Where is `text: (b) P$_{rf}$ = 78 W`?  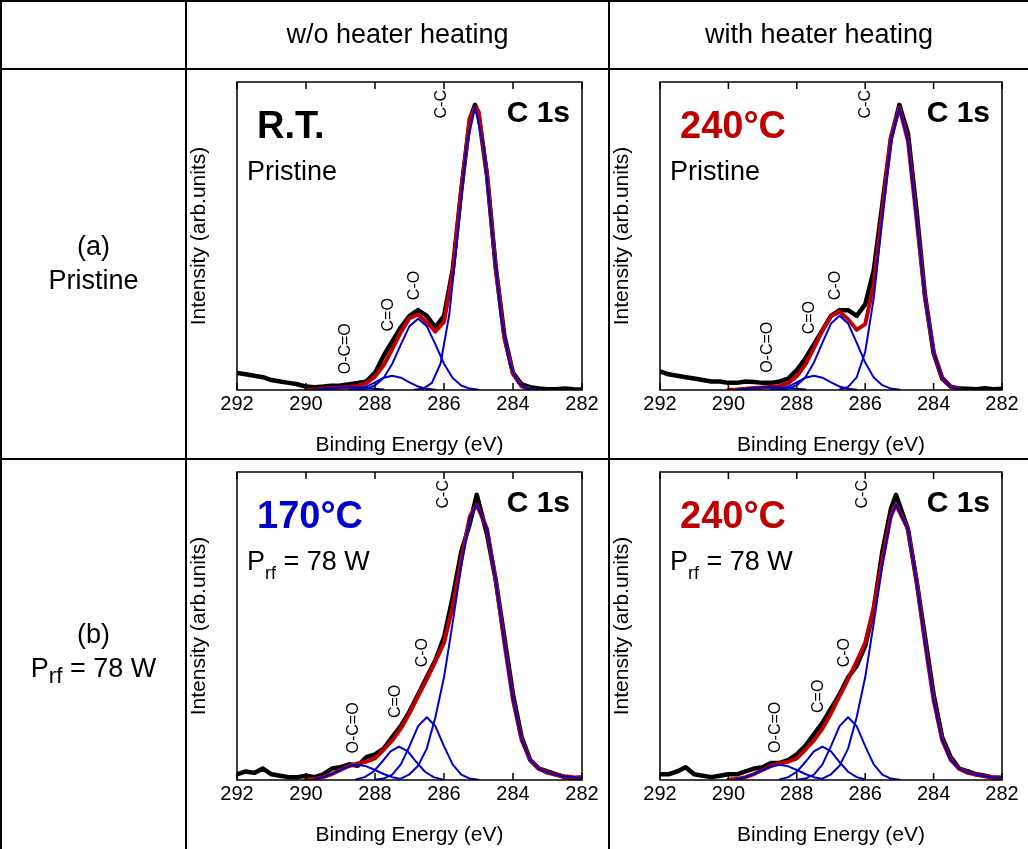
text: (b) P$_{rf}$ = 78 W is located at coordinates (93, 654).